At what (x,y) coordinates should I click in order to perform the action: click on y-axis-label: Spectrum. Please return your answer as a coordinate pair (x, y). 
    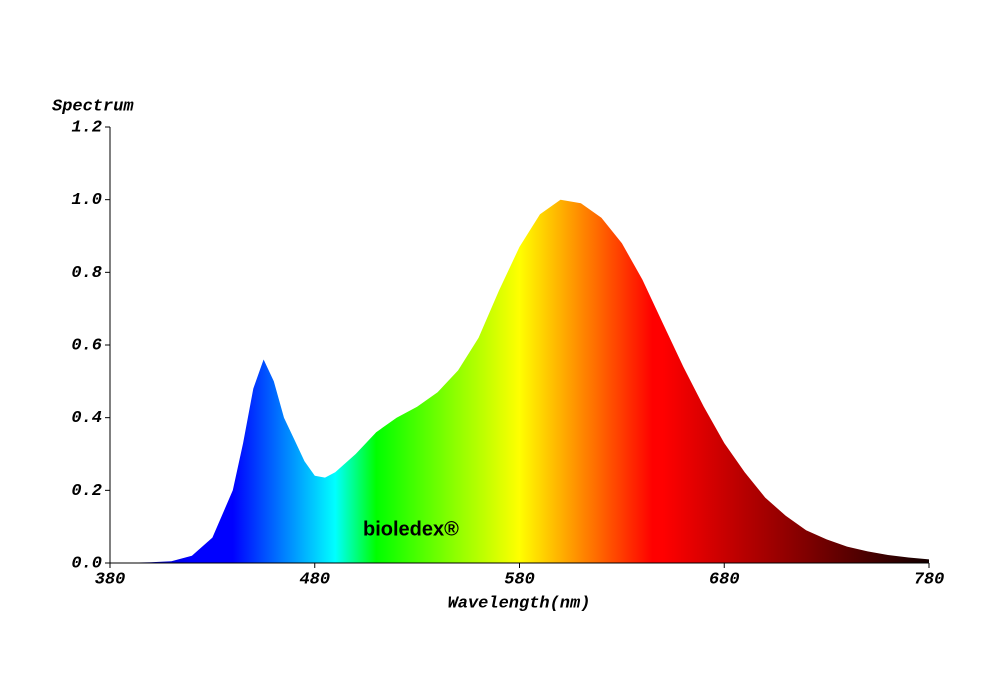
    Looking at the image, I should click on (93, 106).